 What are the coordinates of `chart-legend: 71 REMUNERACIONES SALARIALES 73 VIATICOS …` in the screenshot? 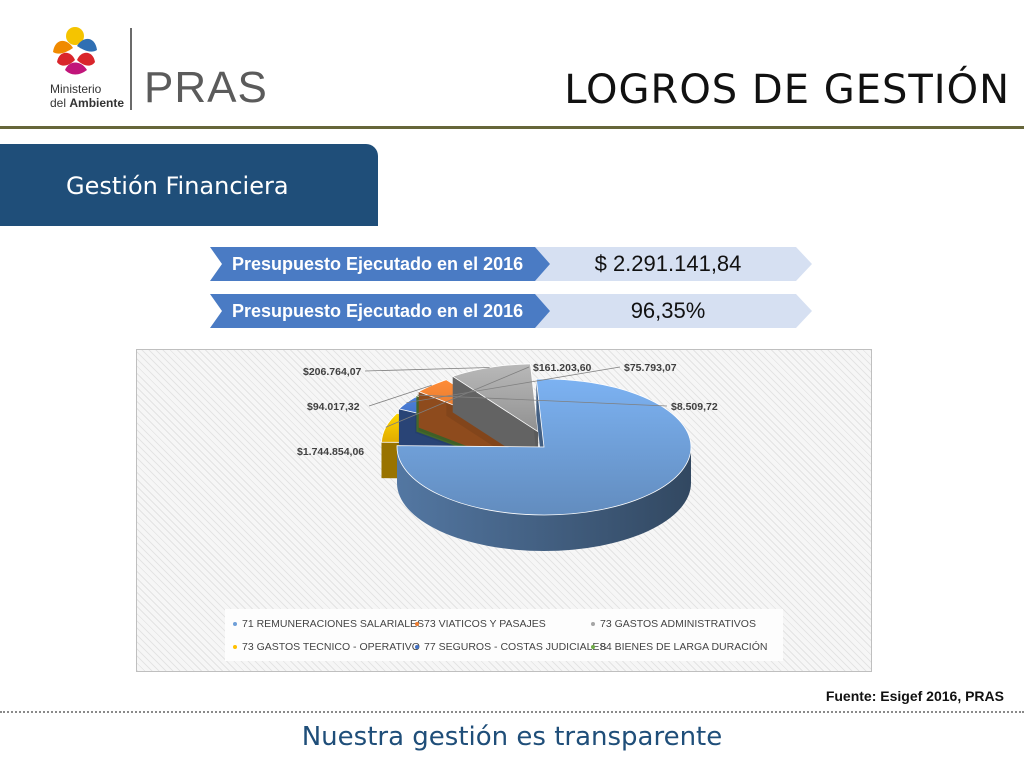 It's located at (504, 635).